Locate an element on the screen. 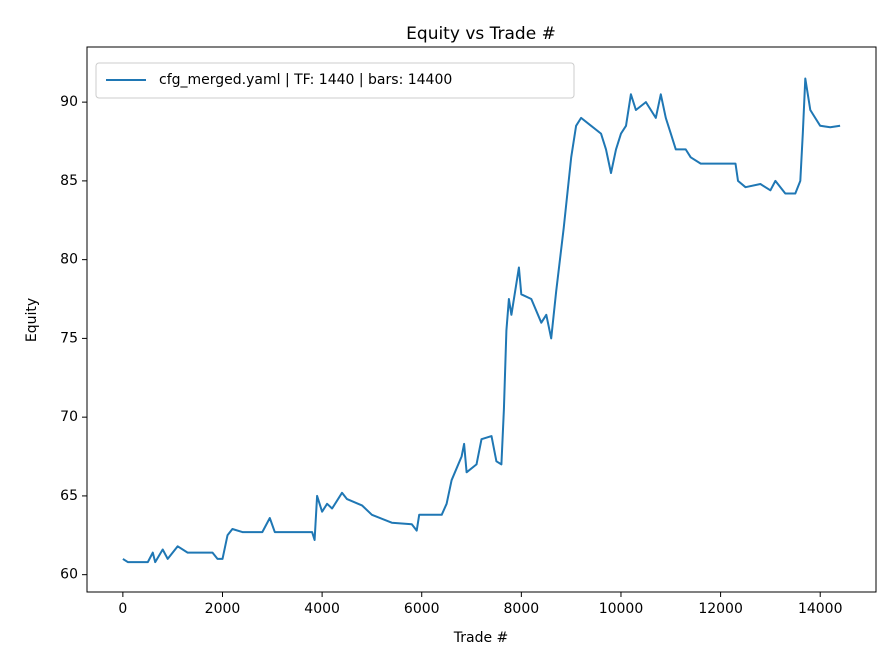  x-tick-label: 4000 is located at coordinates (322, 609).